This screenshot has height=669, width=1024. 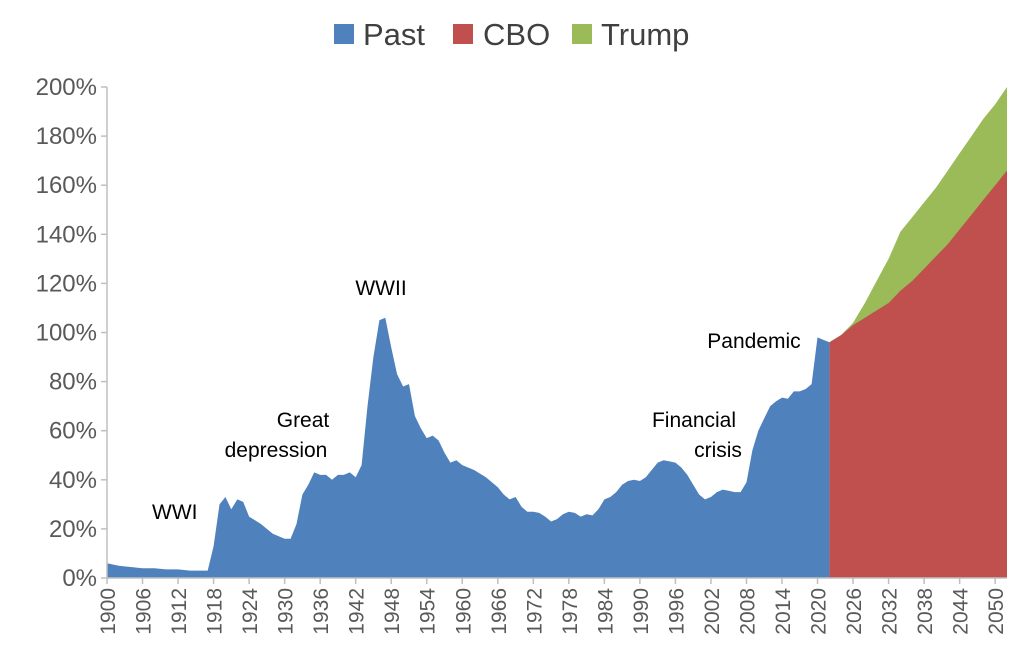 I want to click on x-tick-label: 2002, so click(x=712, y=611).